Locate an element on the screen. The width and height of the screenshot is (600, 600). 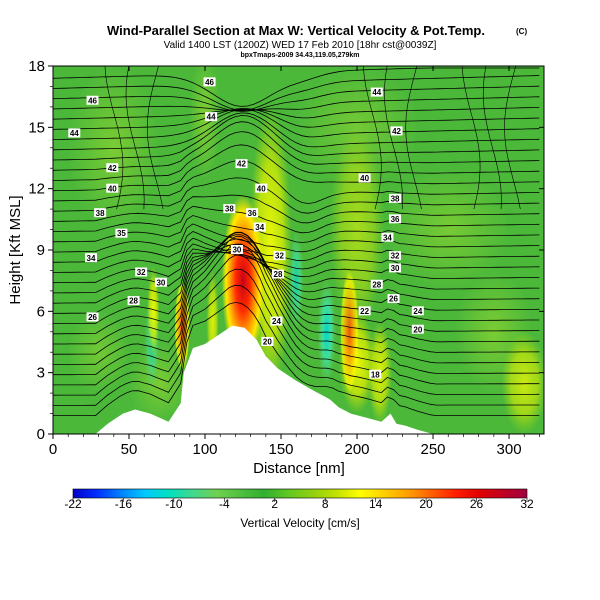
y-tick-label: 18 is located at coordinates (36, 66).